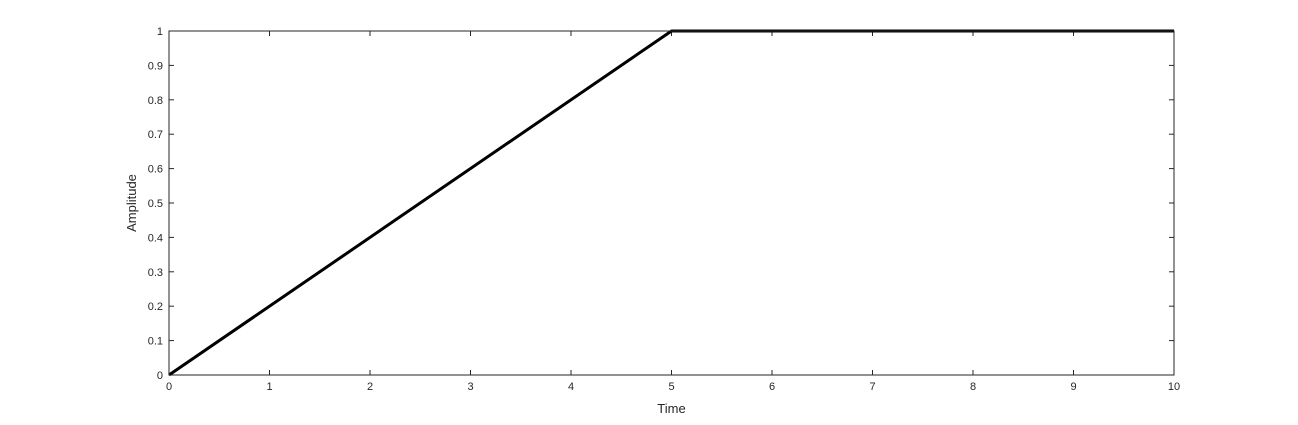  What do you see at coordinates (973, 387) in the screenshot?
I see `x-tick-label: 8` at bounding box center [973, 387].